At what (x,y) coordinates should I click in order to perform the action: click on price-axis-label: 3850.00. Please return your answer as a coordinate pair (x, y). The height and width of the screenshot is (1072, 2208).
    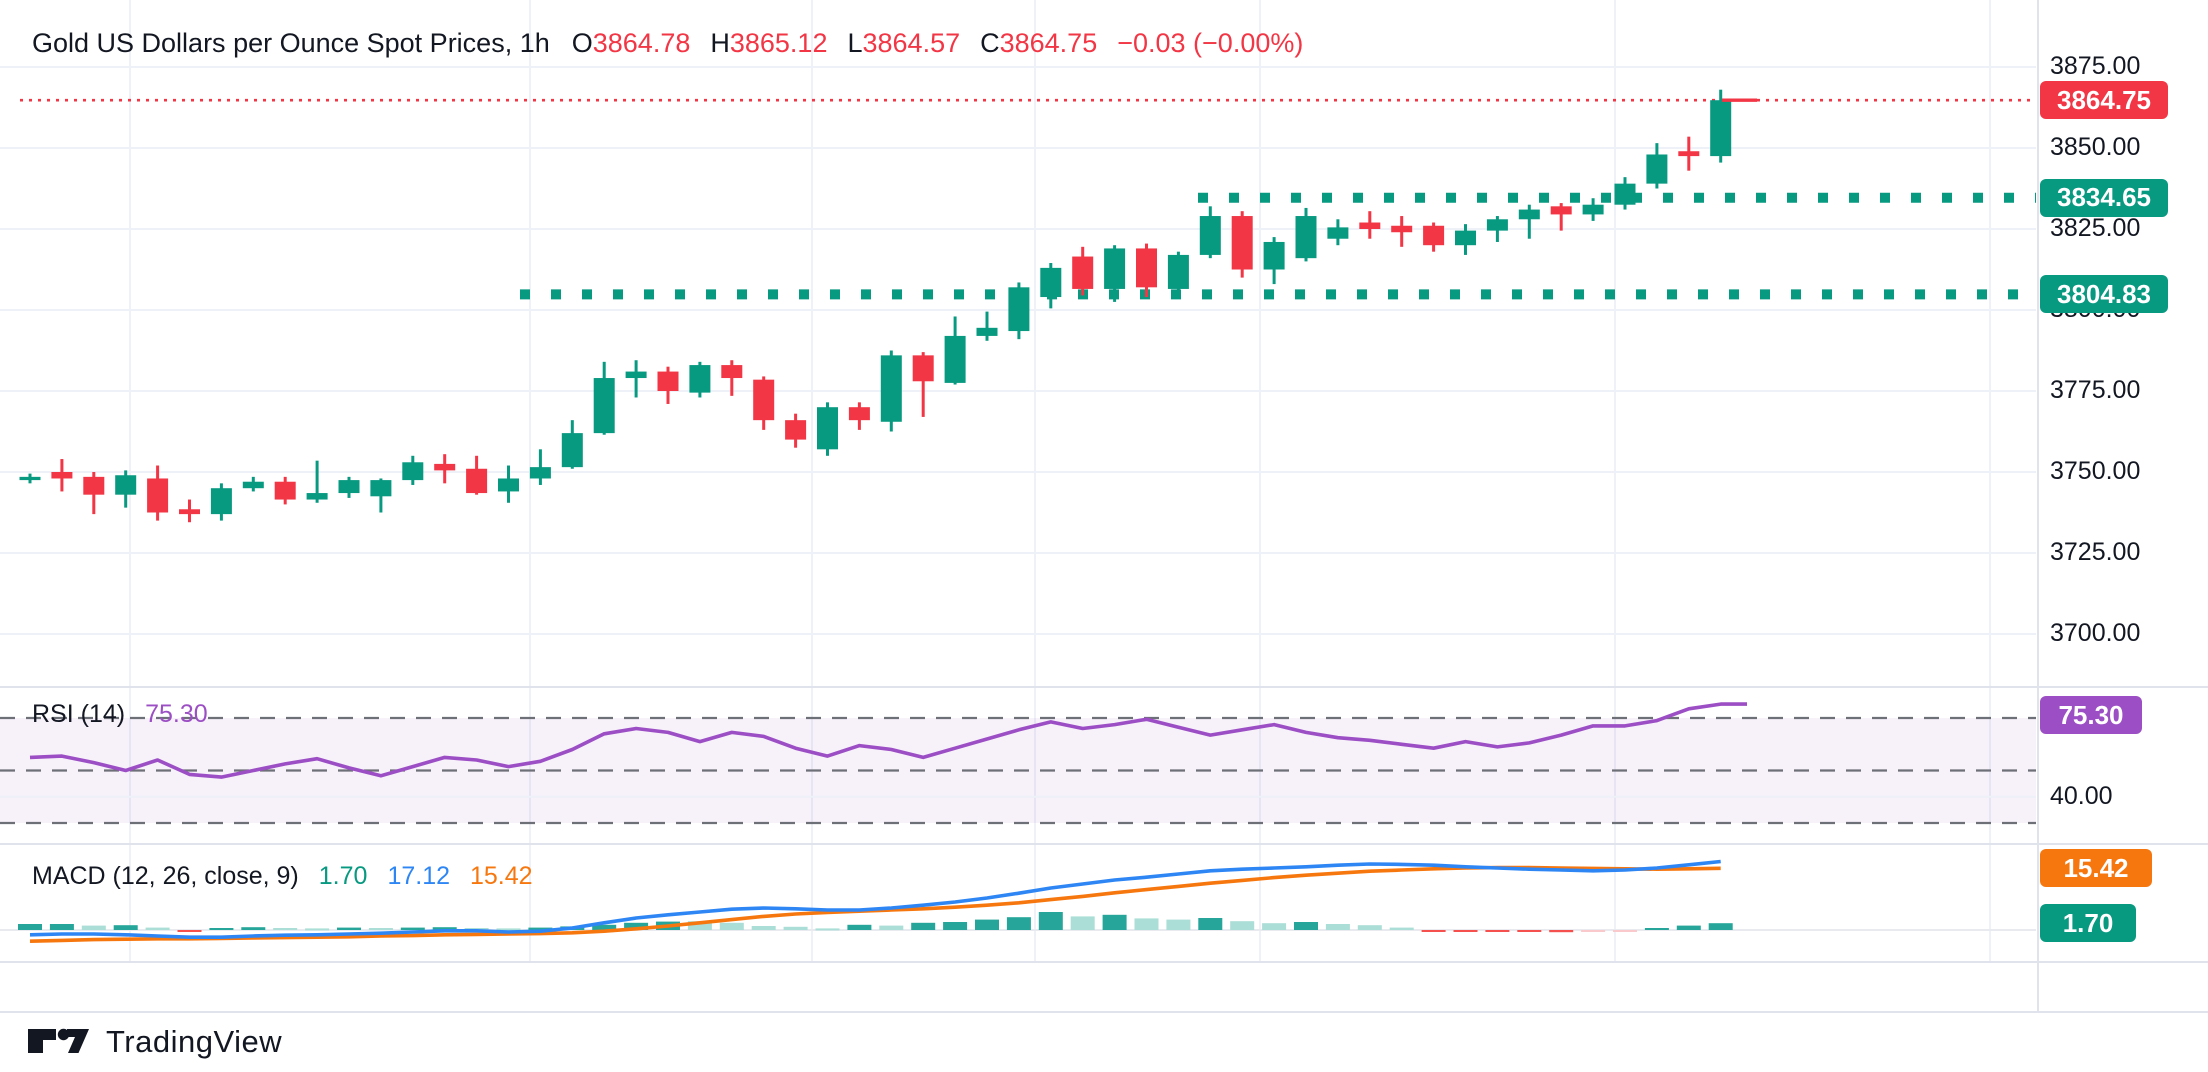
    Looking at the image, I should click on (2095, 147).